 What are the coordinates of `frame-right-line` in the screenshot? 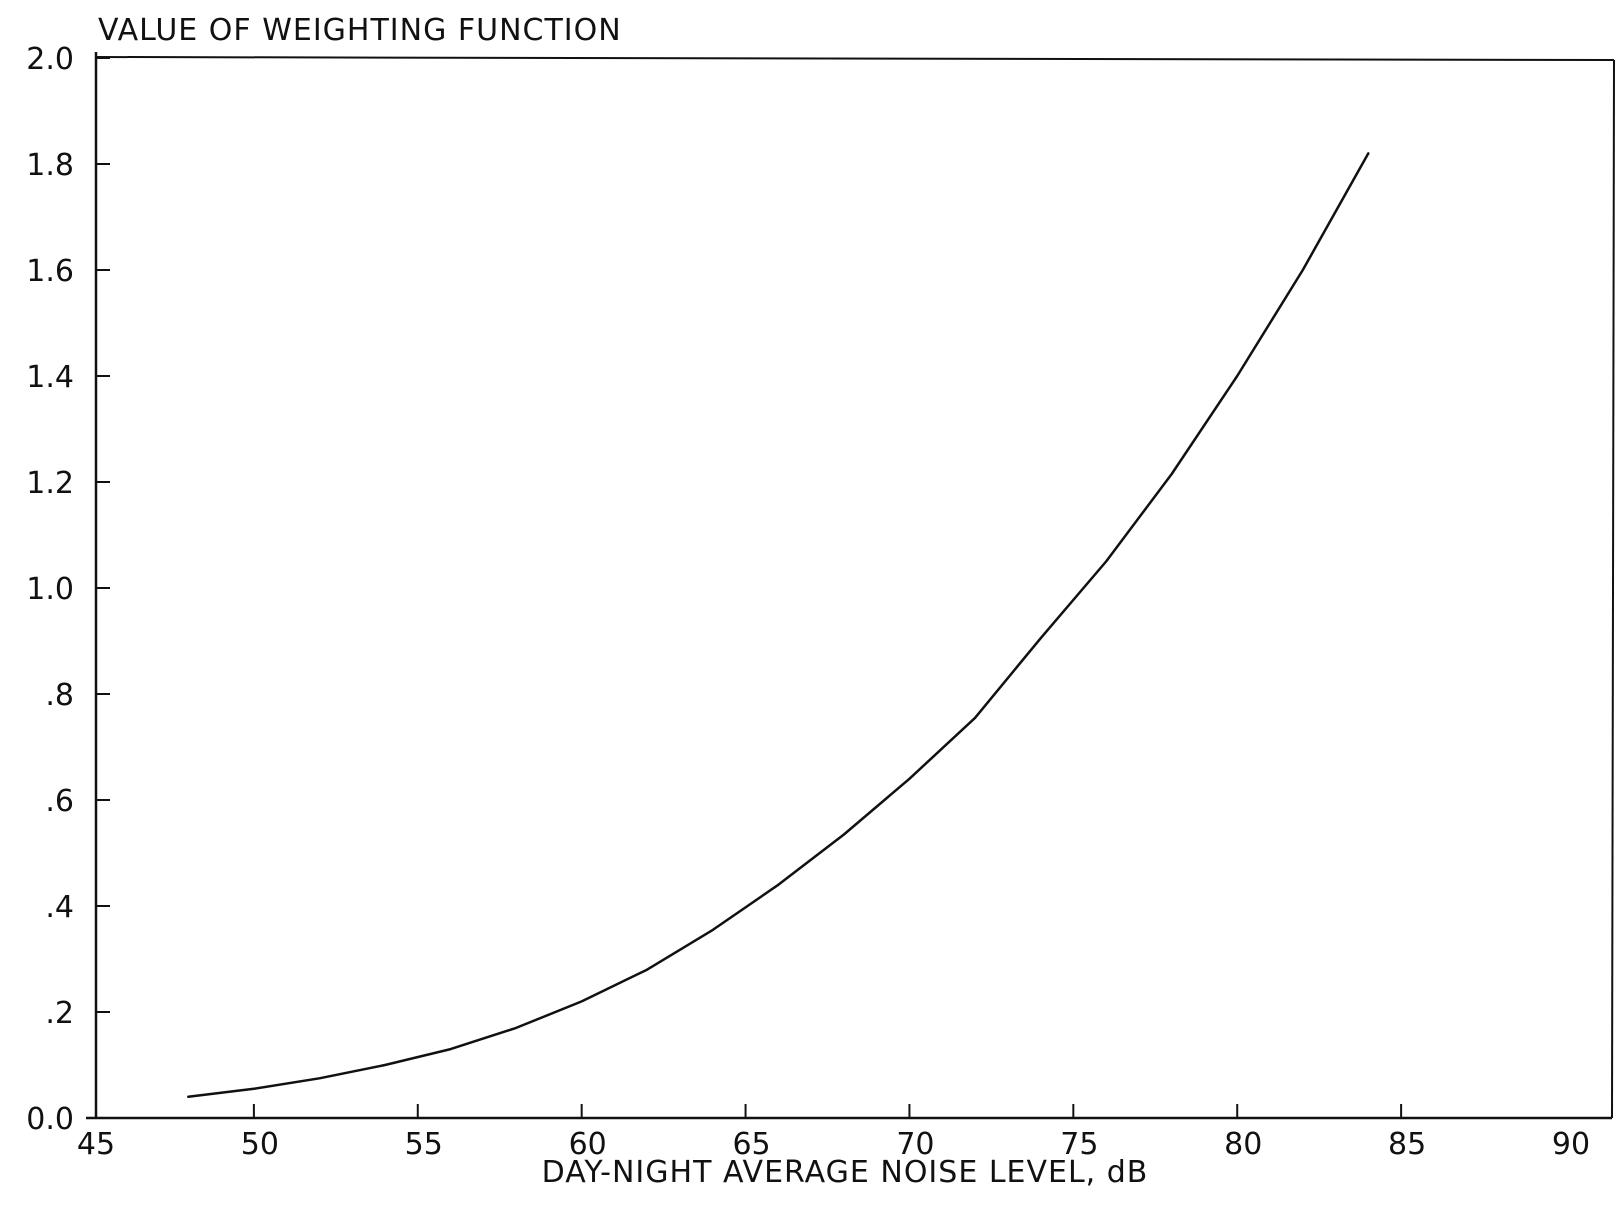 It's located at (1613, 589).